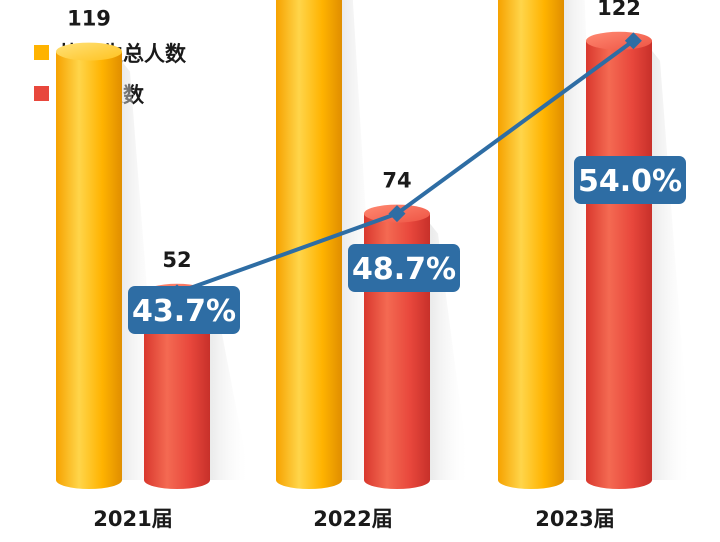  What do you see at coordinates (89, 19) in the screenshot?
I see `value-label-total-0: 119` at bounding box center [89, 19].